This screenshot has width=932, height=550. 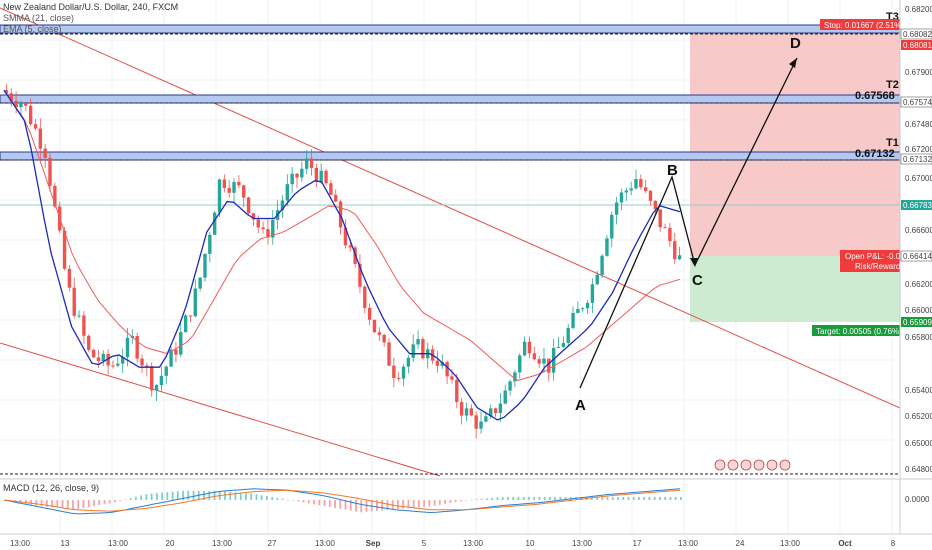 I want to click on ema-legend: EMA (5, close), so click(x=32, y=29).